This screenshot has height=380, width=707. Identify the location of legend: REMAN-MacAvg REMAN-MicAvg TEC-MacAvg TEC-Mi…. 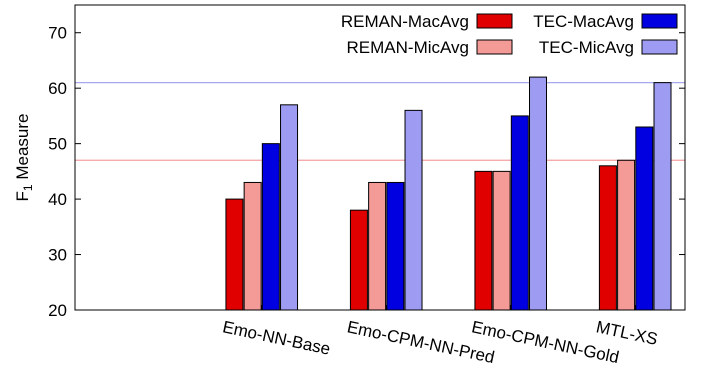
(509, 34).